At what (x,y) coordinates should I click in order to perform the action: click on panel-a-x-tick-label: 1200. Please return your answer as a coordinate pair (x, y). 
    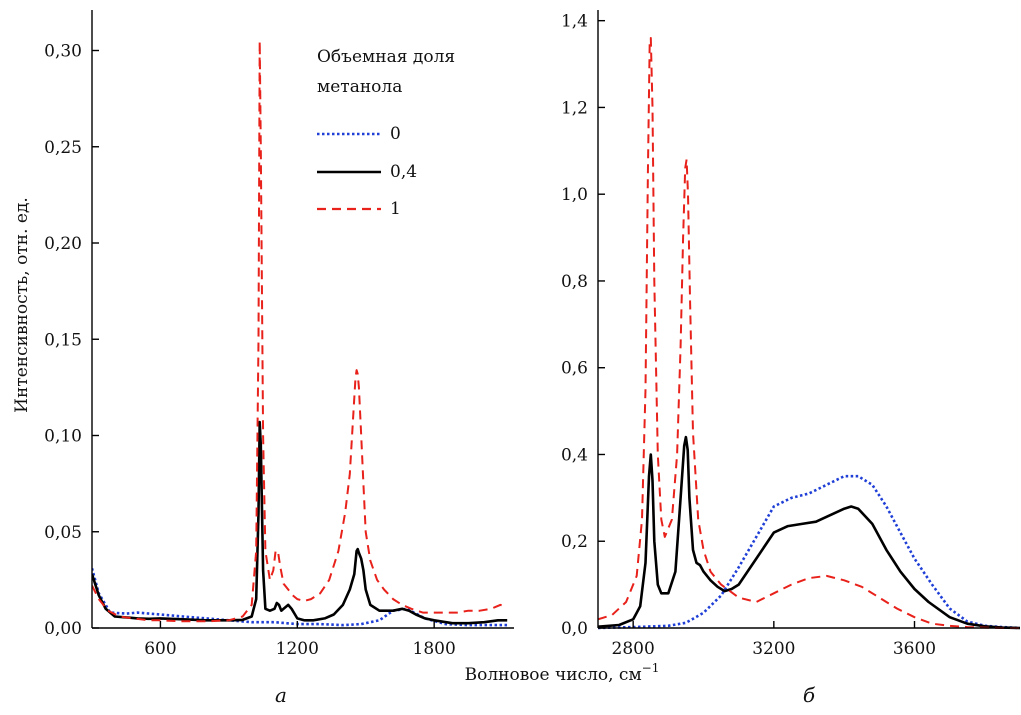
    Looking at the image, I should click on (297, 649).